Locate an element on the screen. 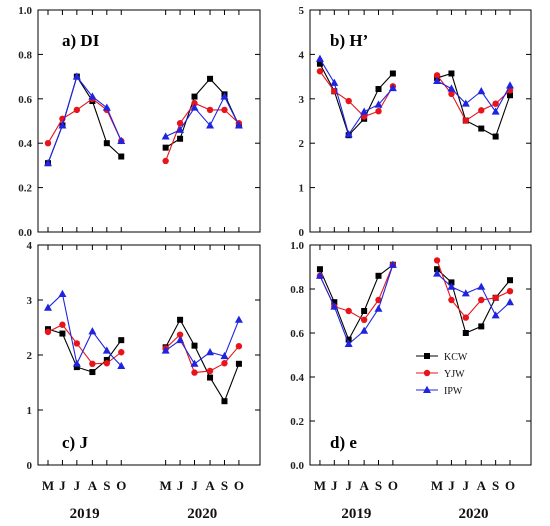  y-tick-label: 0.2 is located at coordinates (25, 189).